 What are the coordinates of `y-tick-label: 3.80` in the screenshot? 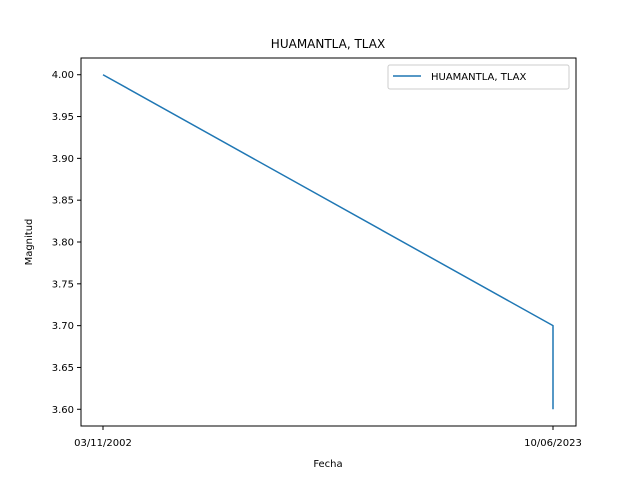 It's located at (63, 243).